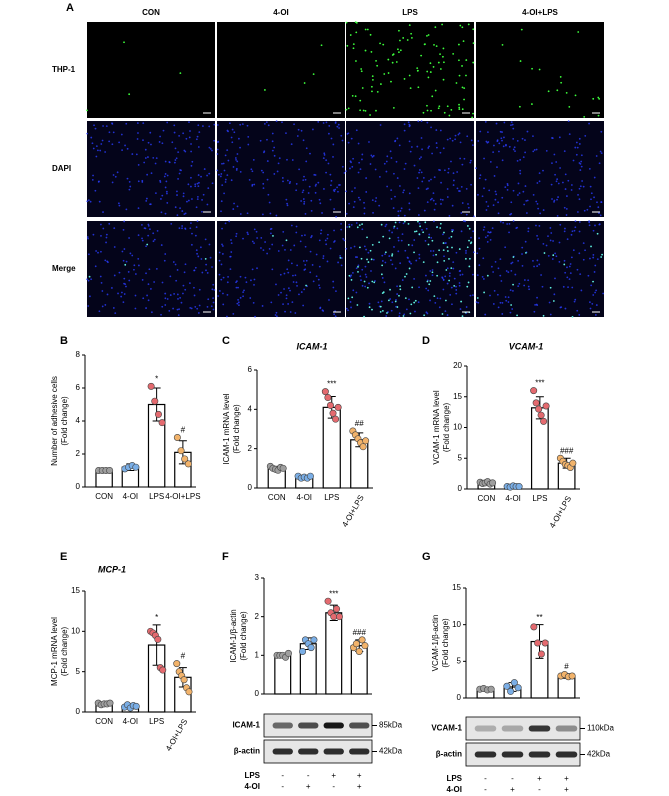 This screenshot has width=669, height=796. Describe the element at coordinates (78, 711) in the screenshot. I see `y-tick-label: 0` at that location.